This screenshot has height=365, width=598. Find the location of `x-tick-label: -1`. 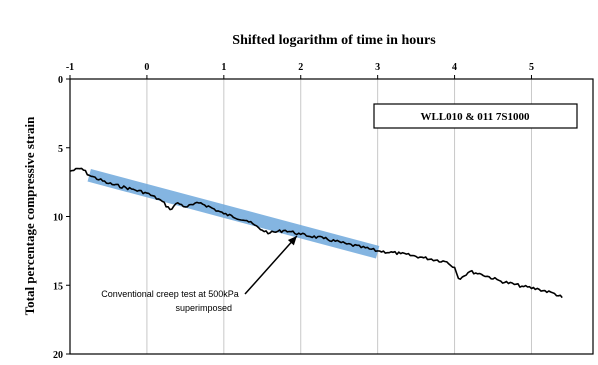

x-tick-label: -1 is located at coordinates (70, 67).